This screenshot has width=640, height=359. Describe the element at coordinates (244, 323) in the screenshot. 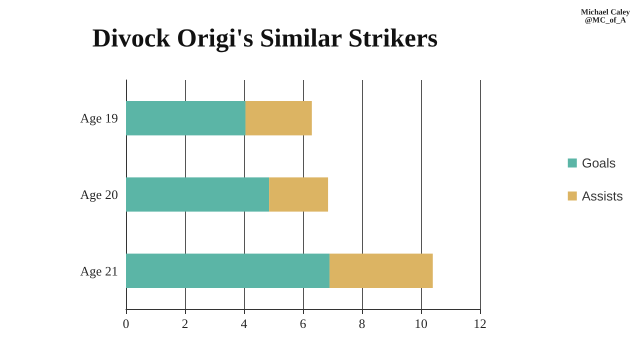

I see `x-tick-label: 4` at that location.